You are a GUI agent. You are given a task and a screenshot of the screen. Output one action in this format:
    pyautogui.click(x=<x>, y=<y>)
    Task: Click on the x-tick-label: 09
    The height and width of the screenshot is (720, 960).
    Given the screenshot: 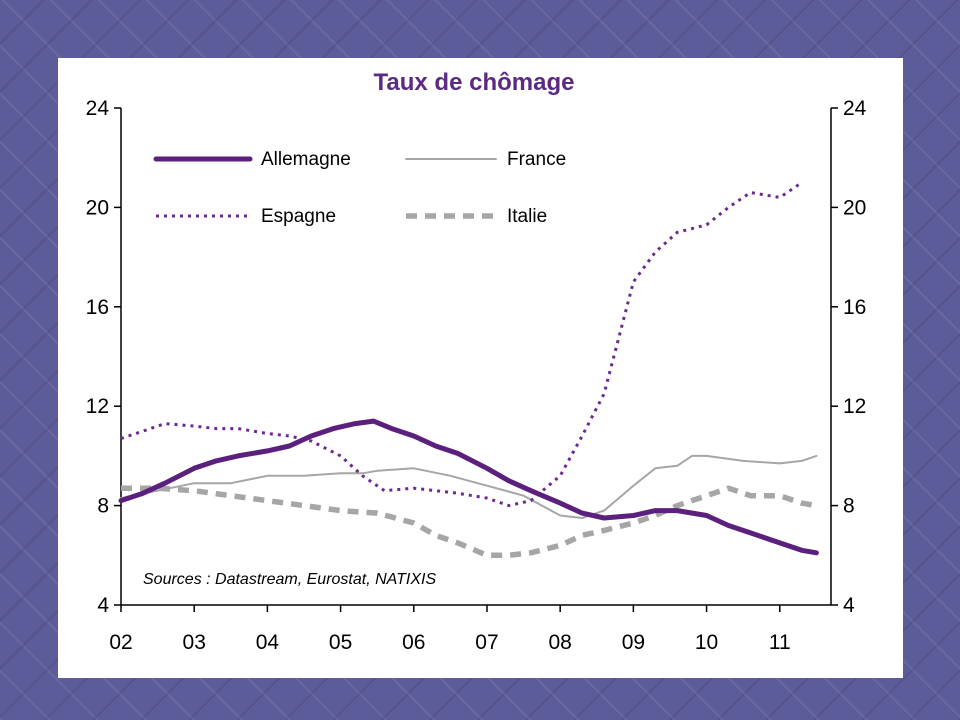 What is the action you would take?
    pyautogui.click(x=633, y=642)
    